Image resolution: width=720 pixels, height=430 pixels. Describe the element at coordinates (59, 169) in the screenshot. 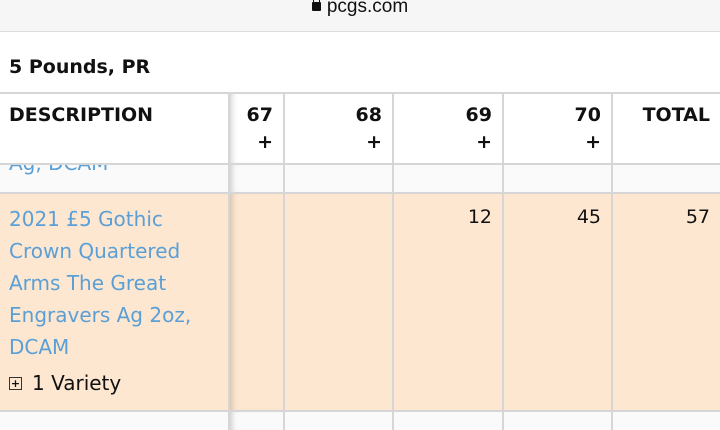

I see `coin-link: Ag, DCAM` at that location.